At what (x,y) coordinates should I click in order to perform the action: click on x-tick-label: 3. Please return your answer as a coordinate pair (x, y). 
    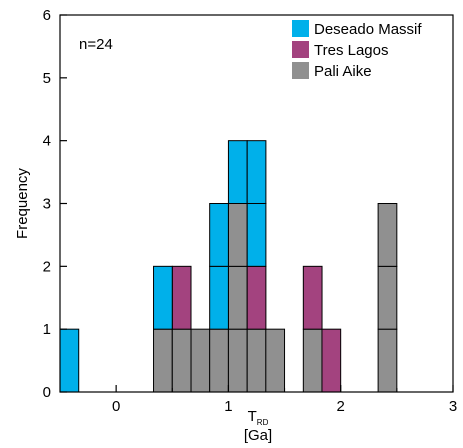
    Looking at the image, I should click on (453, 406).